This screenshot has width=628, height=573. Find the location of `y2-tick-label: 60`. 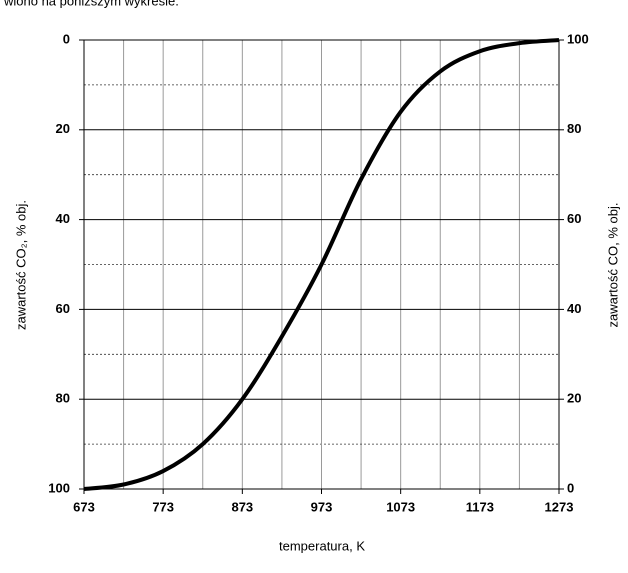

y2-tick-label: 60 is located at coordinates (574, 218).